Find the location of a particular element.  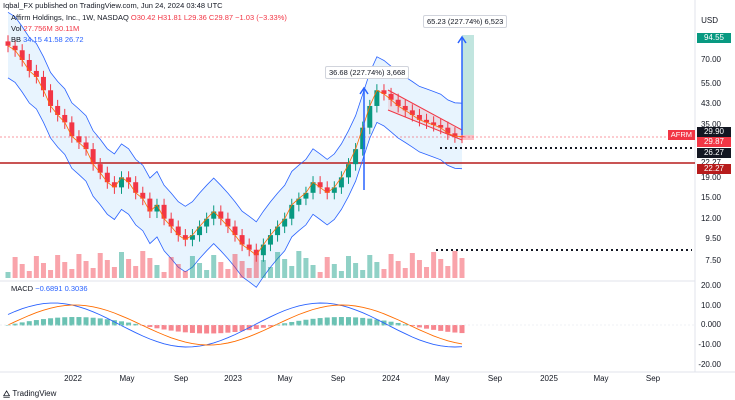

tradingview-logo: ⧋ TradingView is located at coordinates (30, 393).